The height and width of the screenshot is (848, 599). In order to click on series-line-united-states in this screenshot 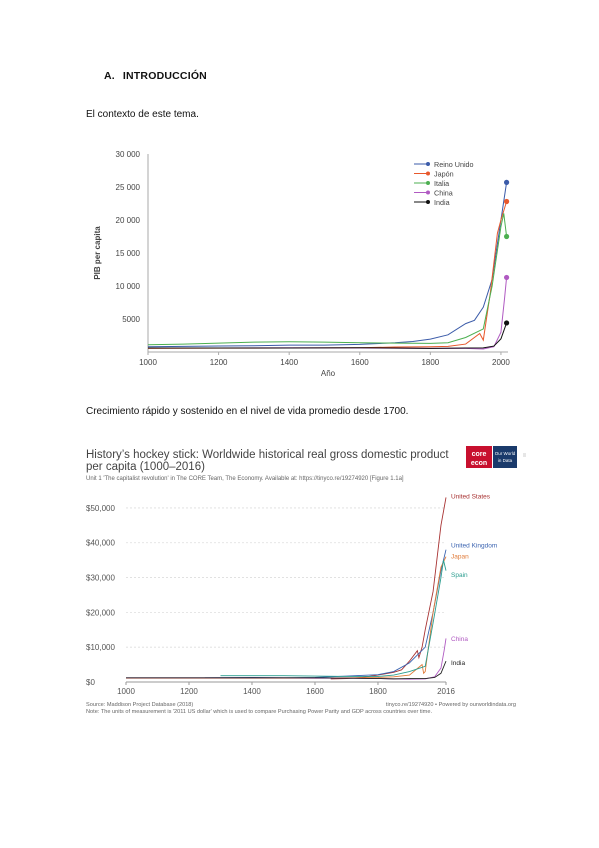, I will do `click(388, 588)`.